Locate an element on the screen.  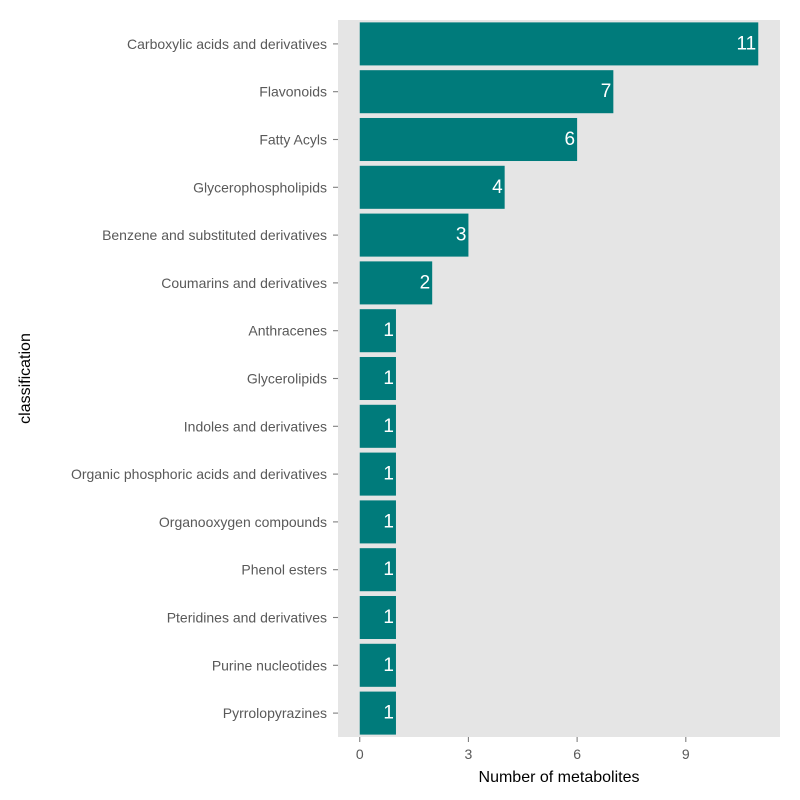
category-label: Anthracenes is located at coordinates (287, 331).